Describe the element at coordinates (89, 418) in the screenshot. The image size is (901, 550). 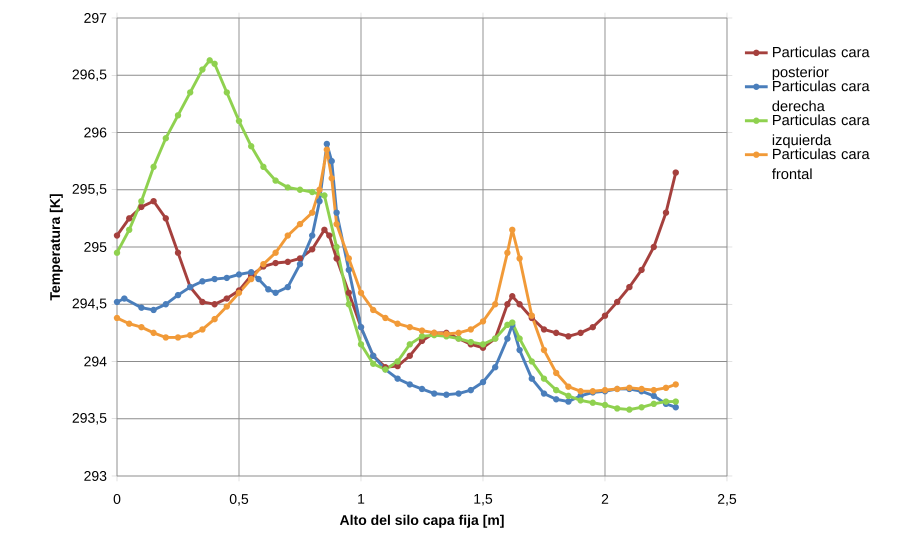
I see `y-tick-label: 293,5` at that location.